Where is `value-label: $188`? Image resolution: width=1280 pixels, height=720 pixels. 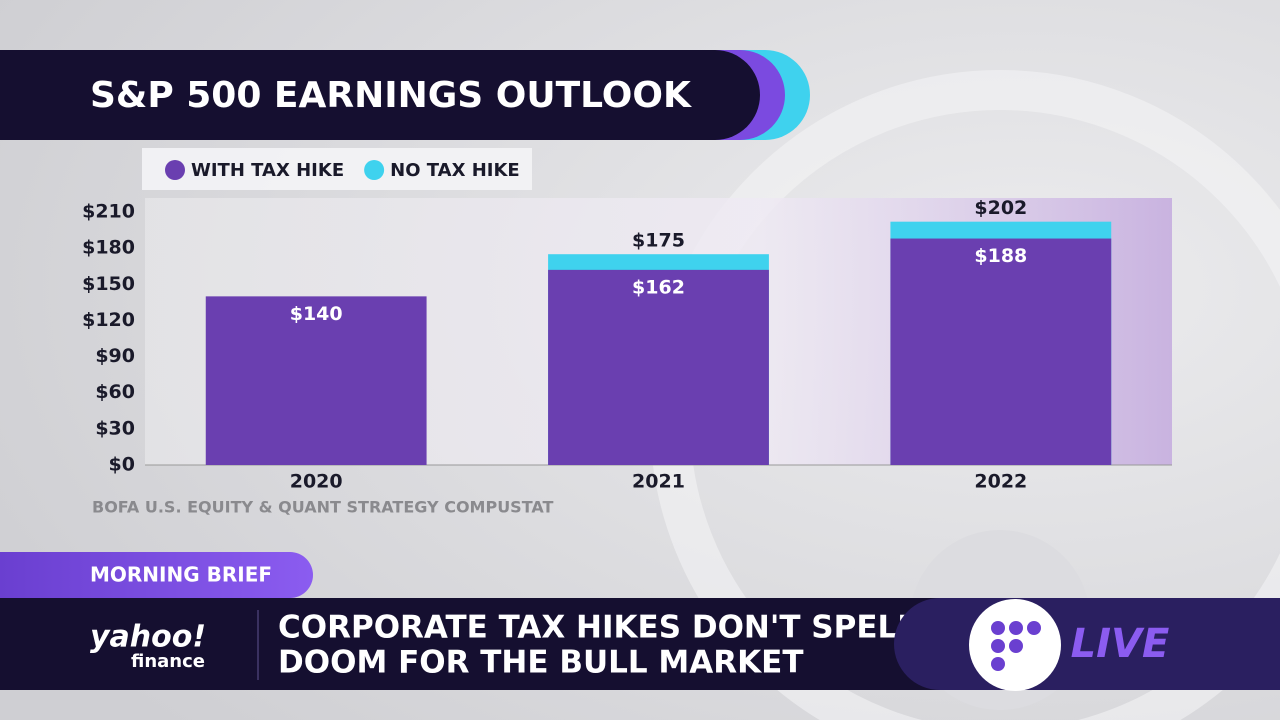 value-label: $188 is located at coordinates (1000, 256).